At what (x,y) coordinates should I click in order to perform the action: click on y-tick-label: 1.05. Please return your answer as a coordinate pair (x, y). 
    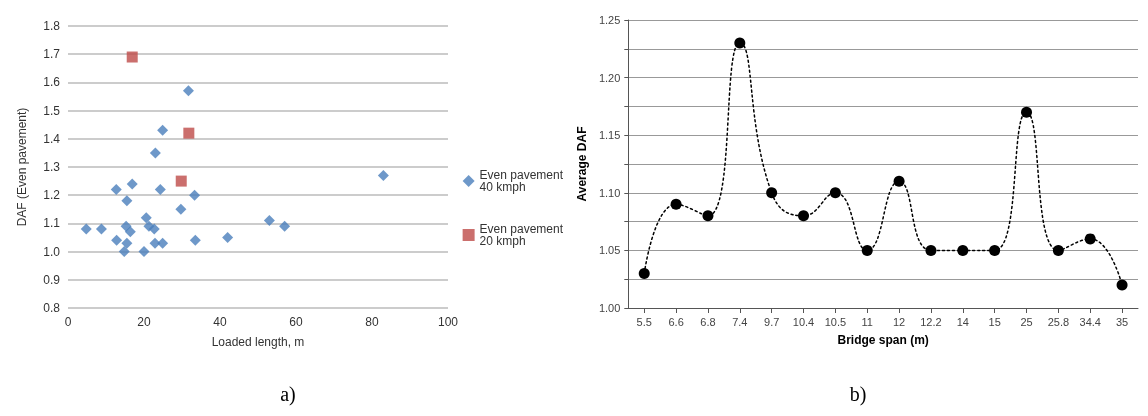
    Looking at the image, I should click on (609, 250).